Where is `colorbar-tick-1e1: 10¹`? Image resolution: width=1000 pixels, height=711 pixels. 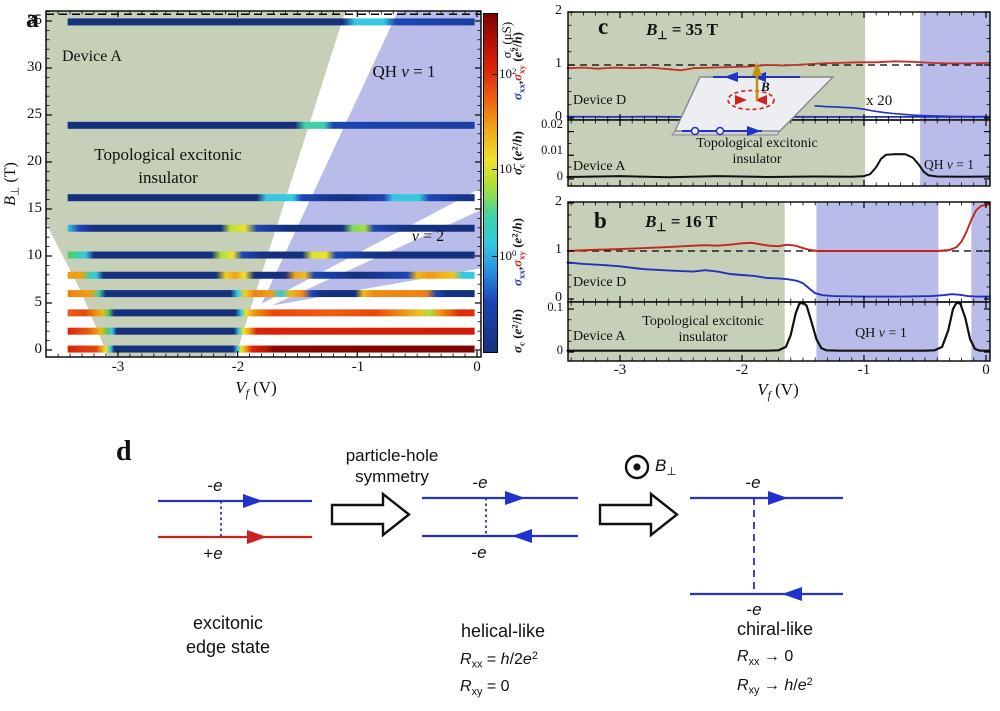
colorbar-tick-1e1: 10¹ is located at coordinates (508, 168).